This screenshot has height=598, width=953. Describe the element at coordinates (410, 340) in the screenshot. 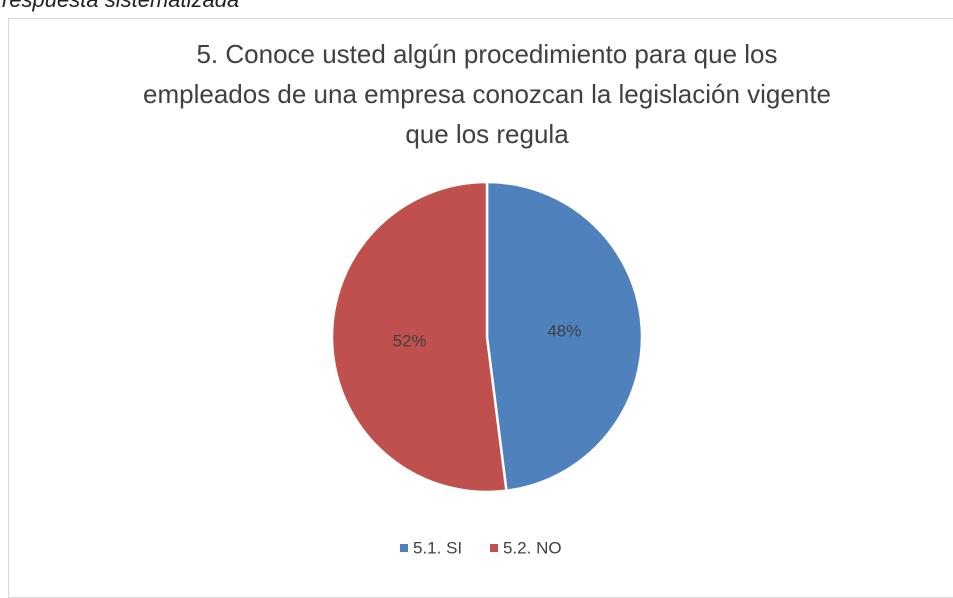

I see `data-label: 52%` at that location.